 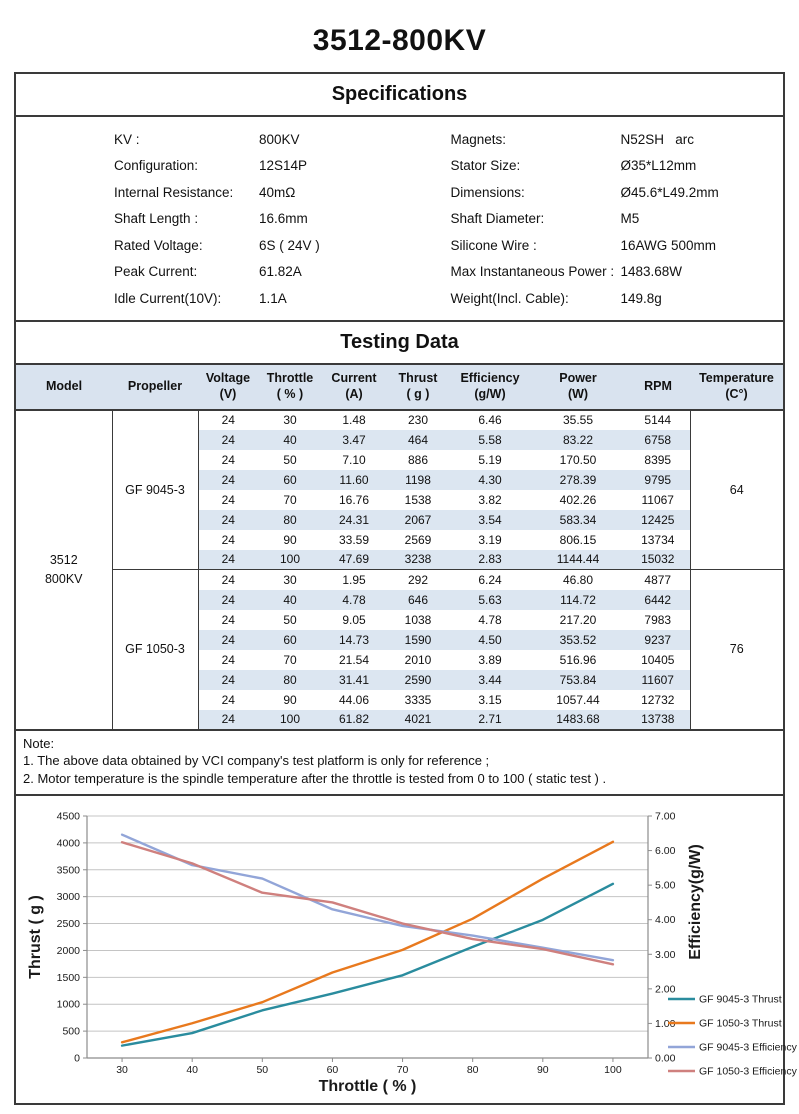 I want to click on spec-row: Weight(Incl. Cable): 149.8g, so click(x=592, y=298).